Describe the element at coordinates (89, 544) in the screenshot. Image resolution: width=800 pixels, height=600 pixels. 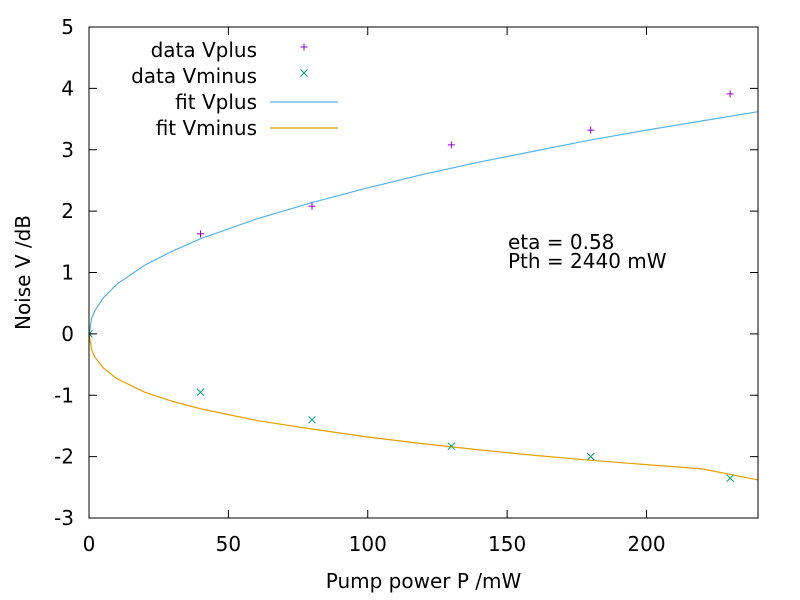
I see `x-tick-label: 0` at that location.